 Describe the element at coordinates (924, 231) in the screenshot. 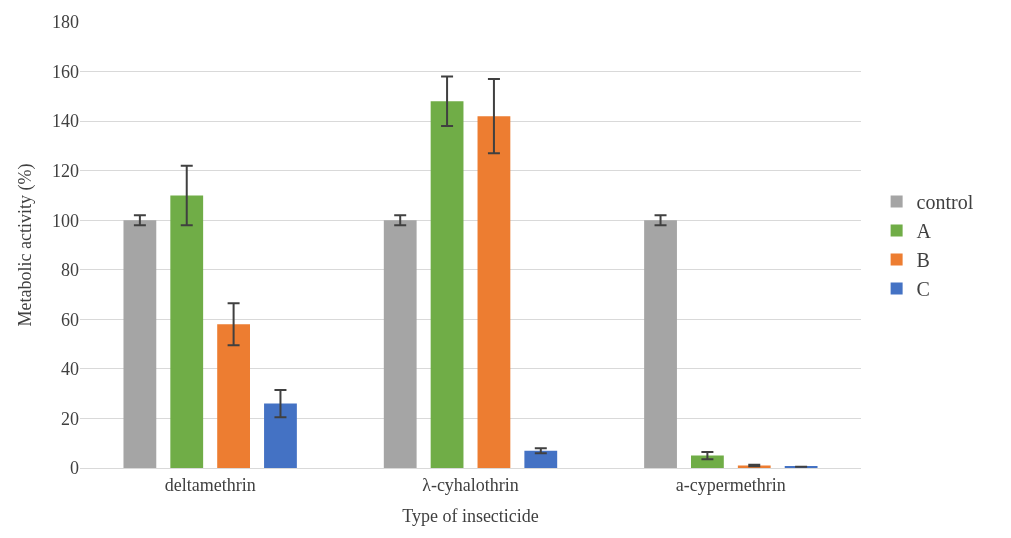

I see `legend-label: A` at that location.